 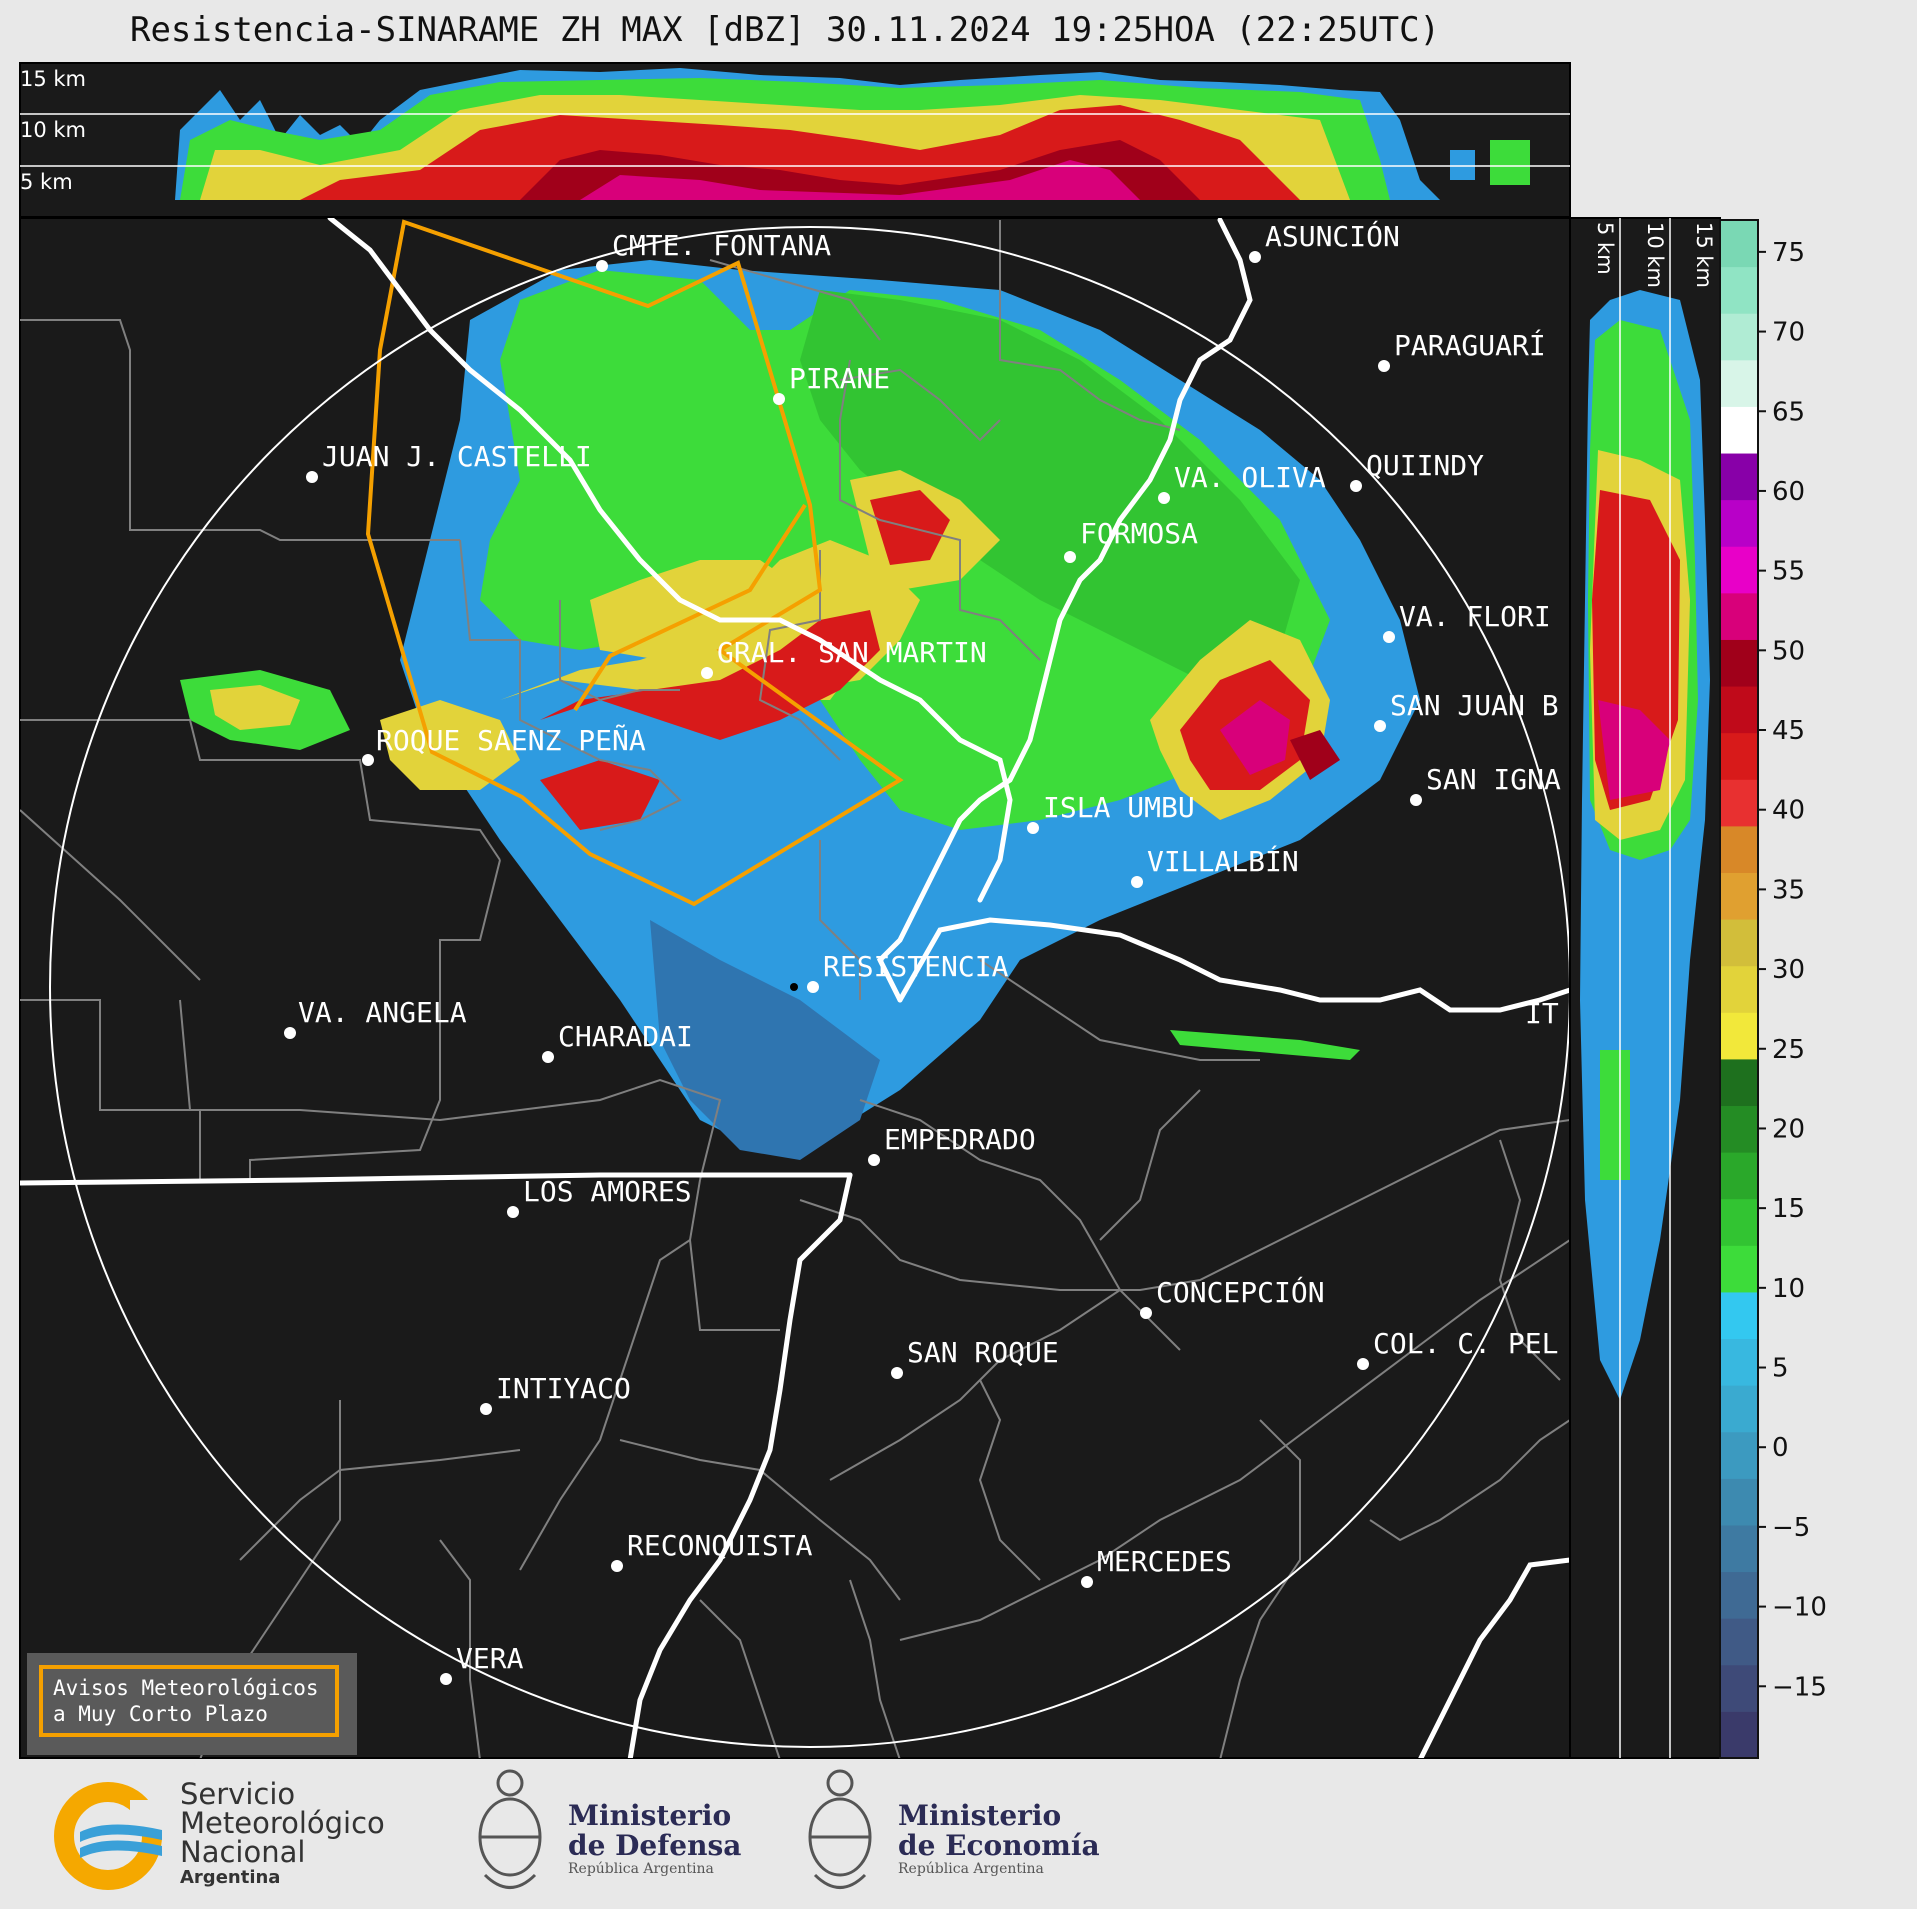 I want to click on city-label: JUAN J. CASTELLI, so click(x=457, y=456).